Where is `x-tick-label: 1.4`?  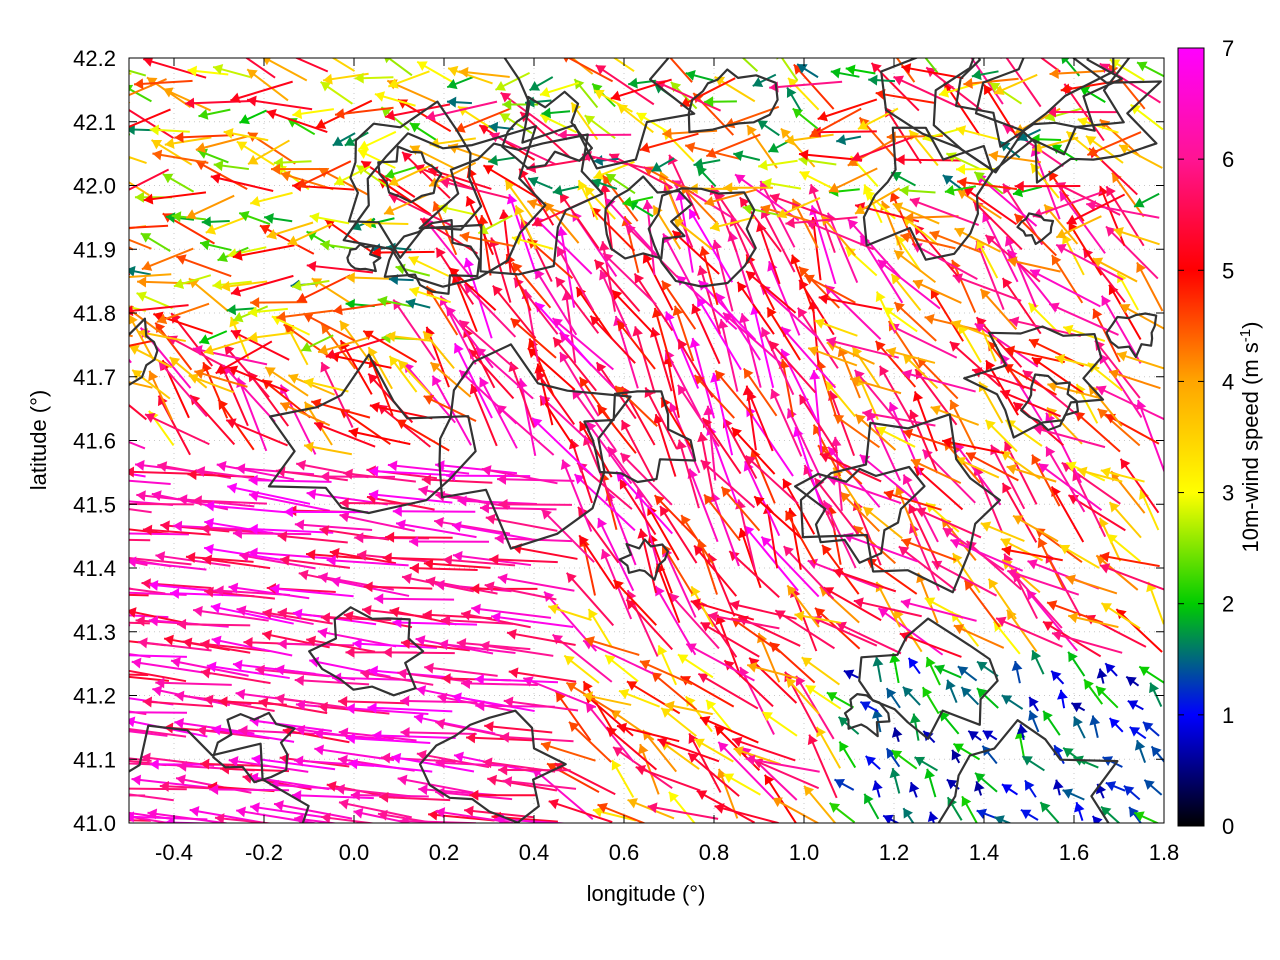
x-tick-label: 1.4 is located at coordinates (984, 852).